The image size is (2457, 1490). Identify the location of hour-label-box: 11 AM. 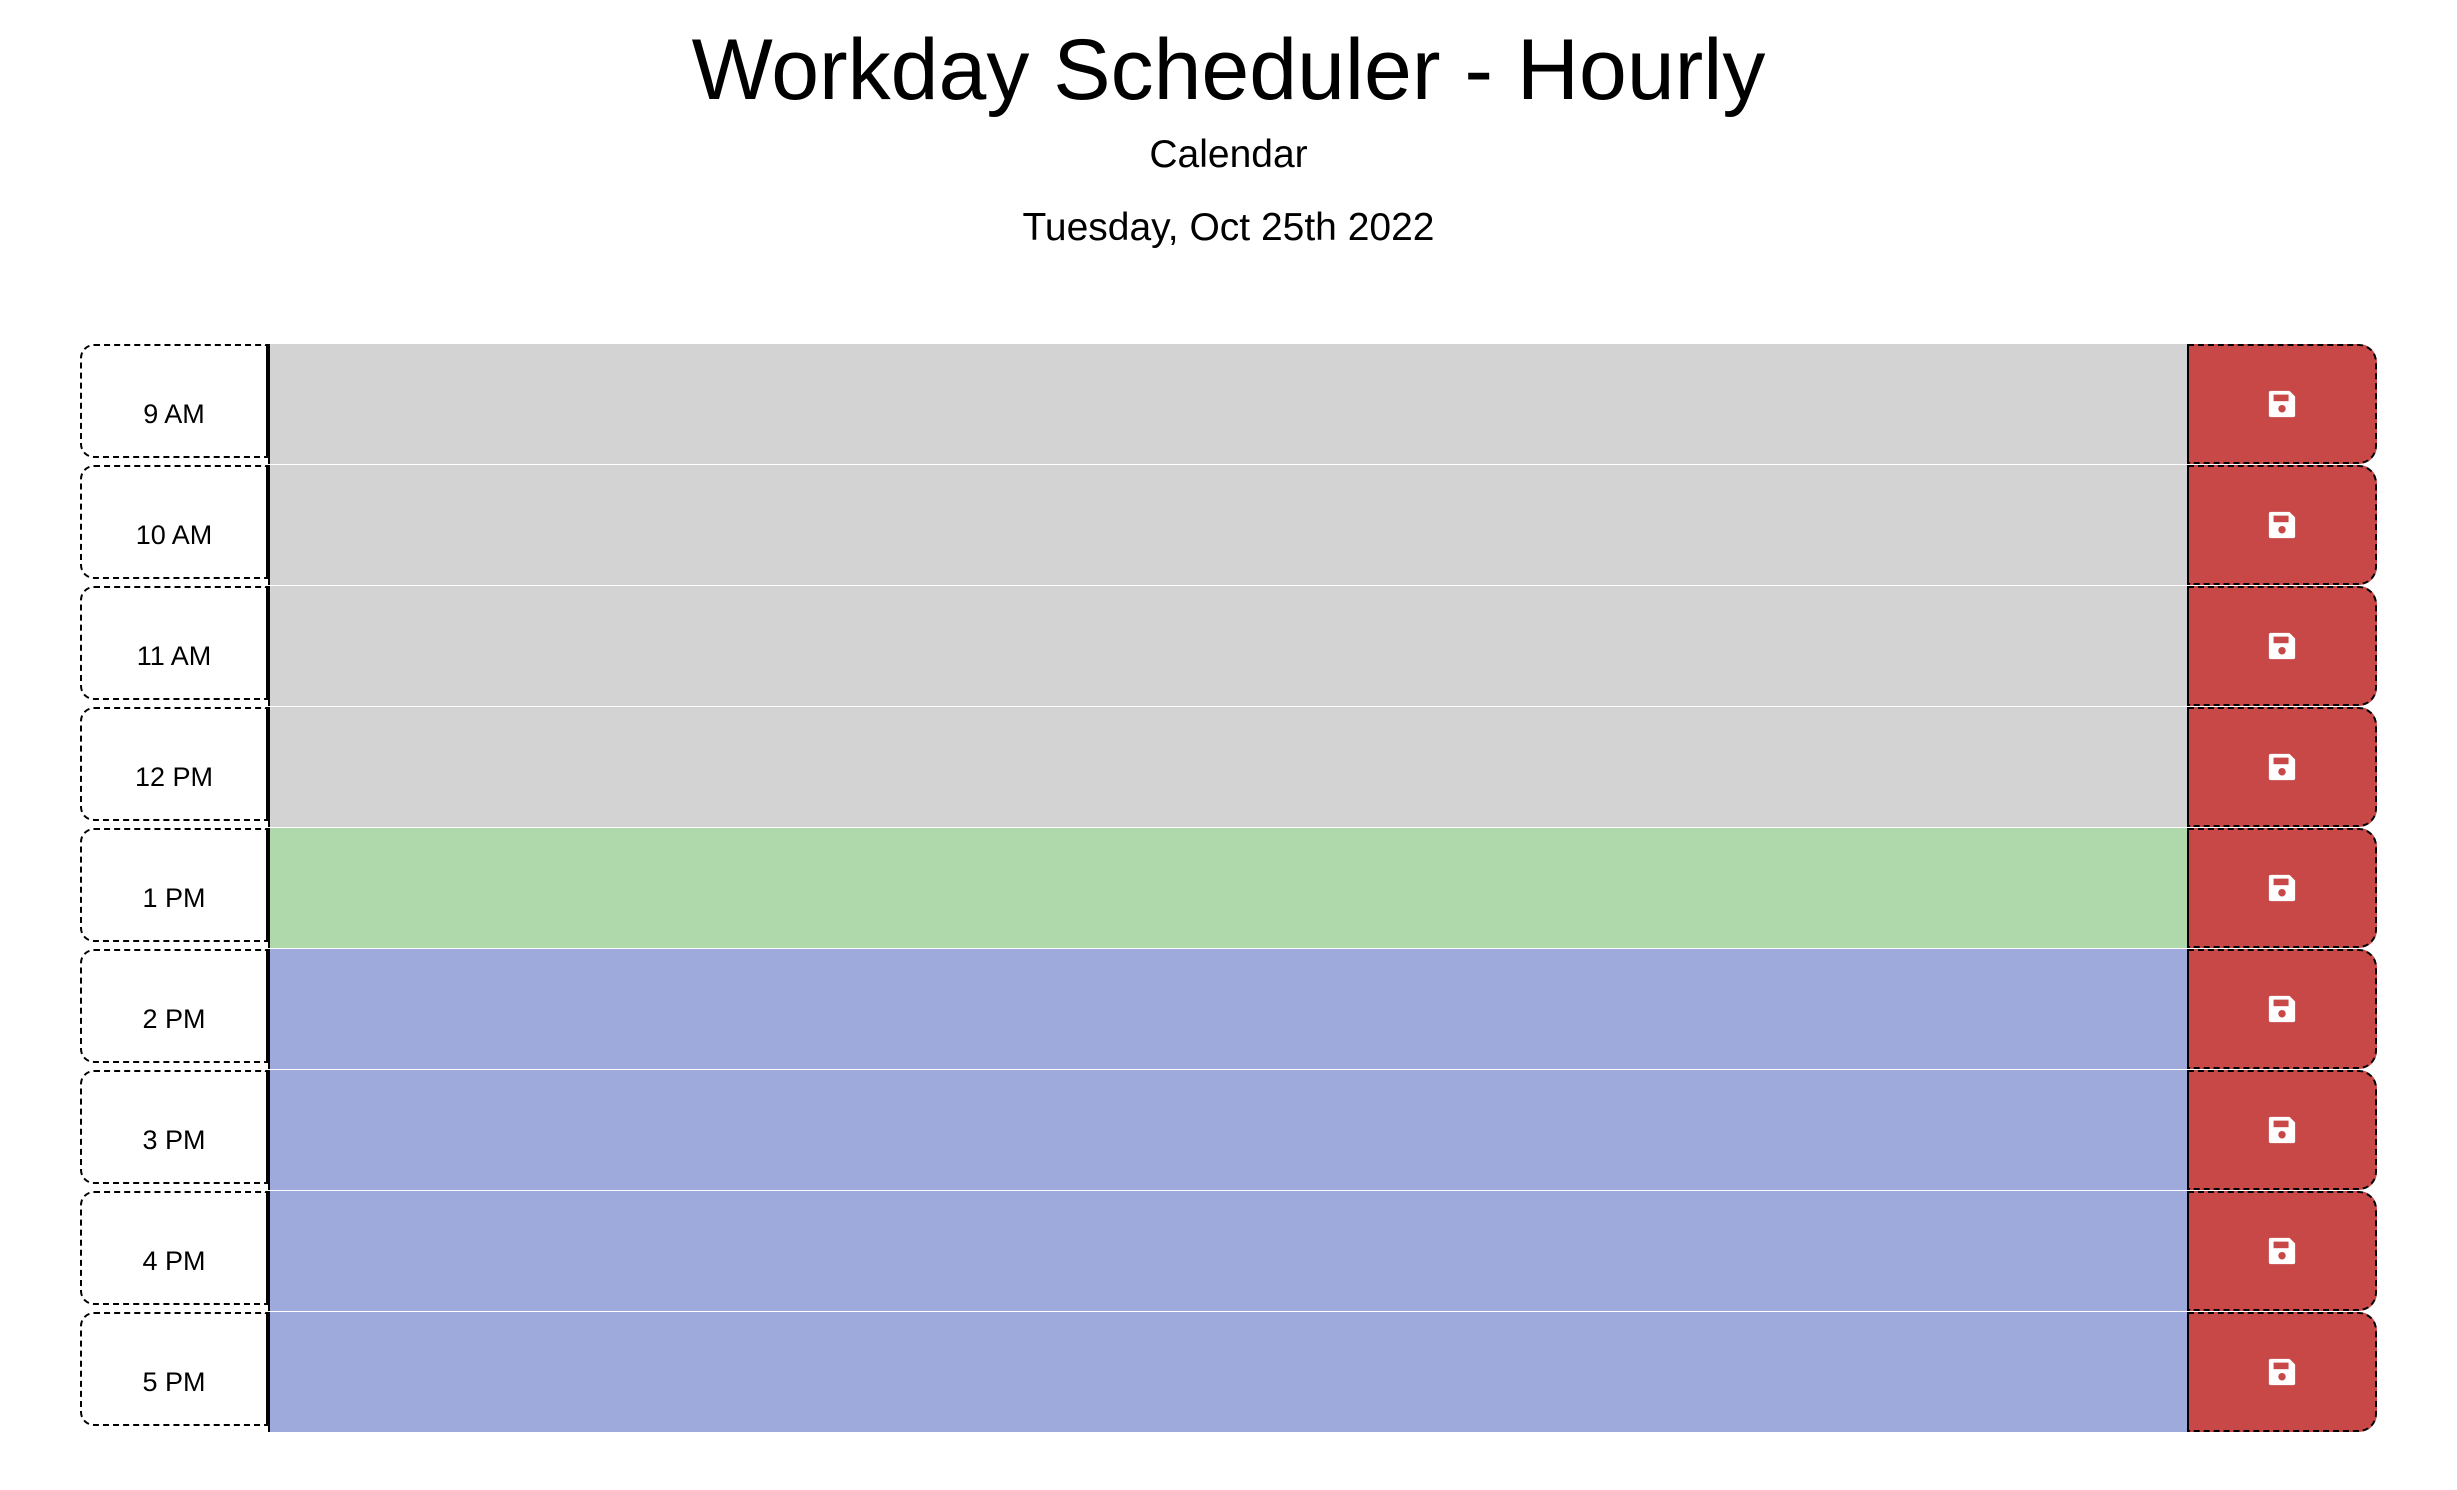
(174, 643).